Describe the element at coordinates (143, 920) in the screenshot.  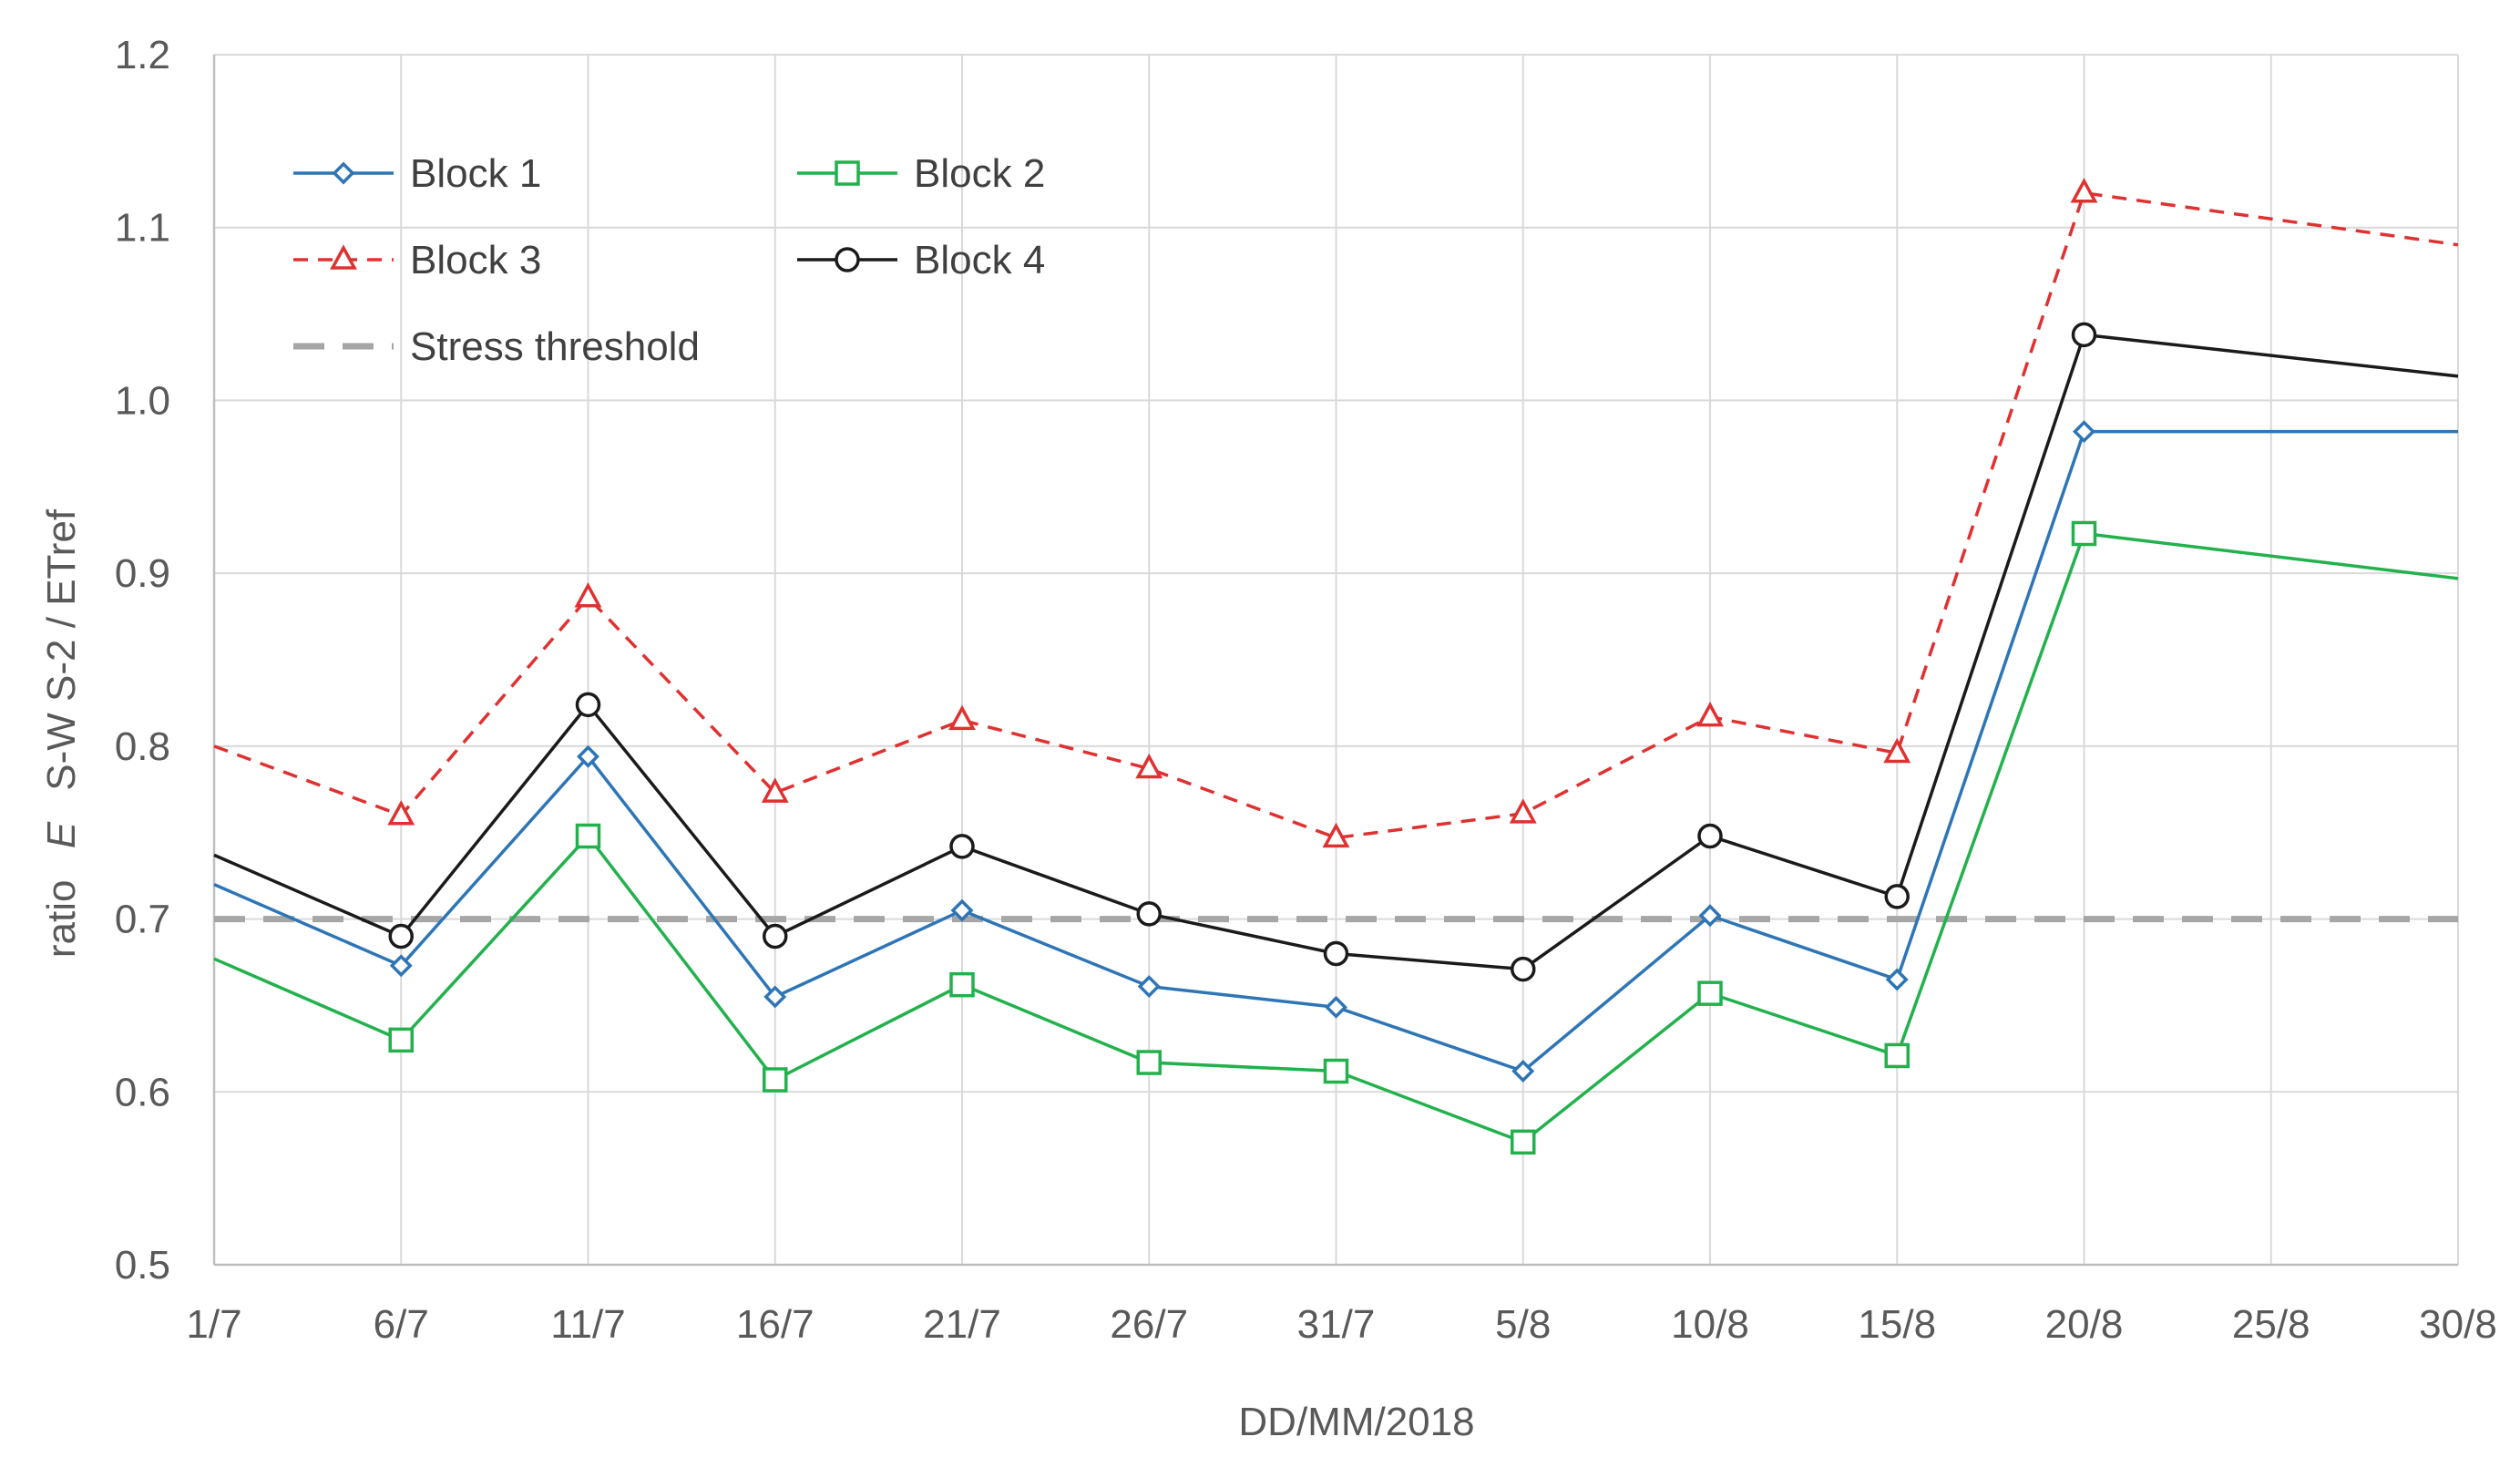
I see `y-tick-label: 0.7` at that location.